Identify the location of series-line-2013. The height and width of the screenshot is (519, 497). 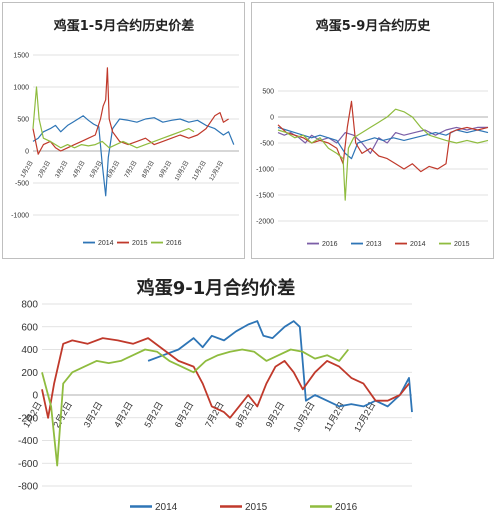
(383, 143).